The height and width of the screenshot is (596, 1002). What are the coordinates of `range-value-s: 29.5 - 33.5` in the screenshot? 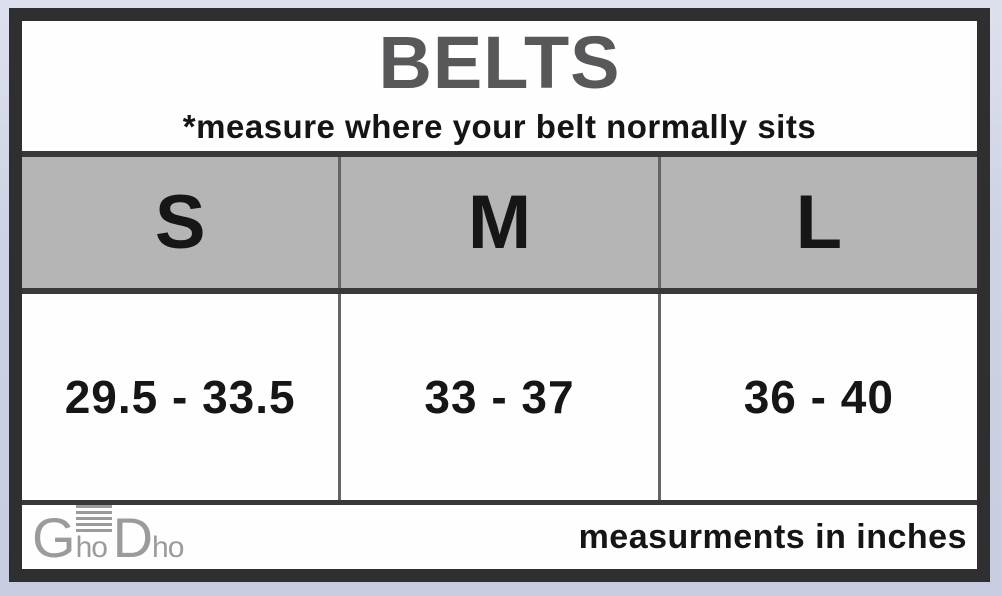 It's located at (180, 397).